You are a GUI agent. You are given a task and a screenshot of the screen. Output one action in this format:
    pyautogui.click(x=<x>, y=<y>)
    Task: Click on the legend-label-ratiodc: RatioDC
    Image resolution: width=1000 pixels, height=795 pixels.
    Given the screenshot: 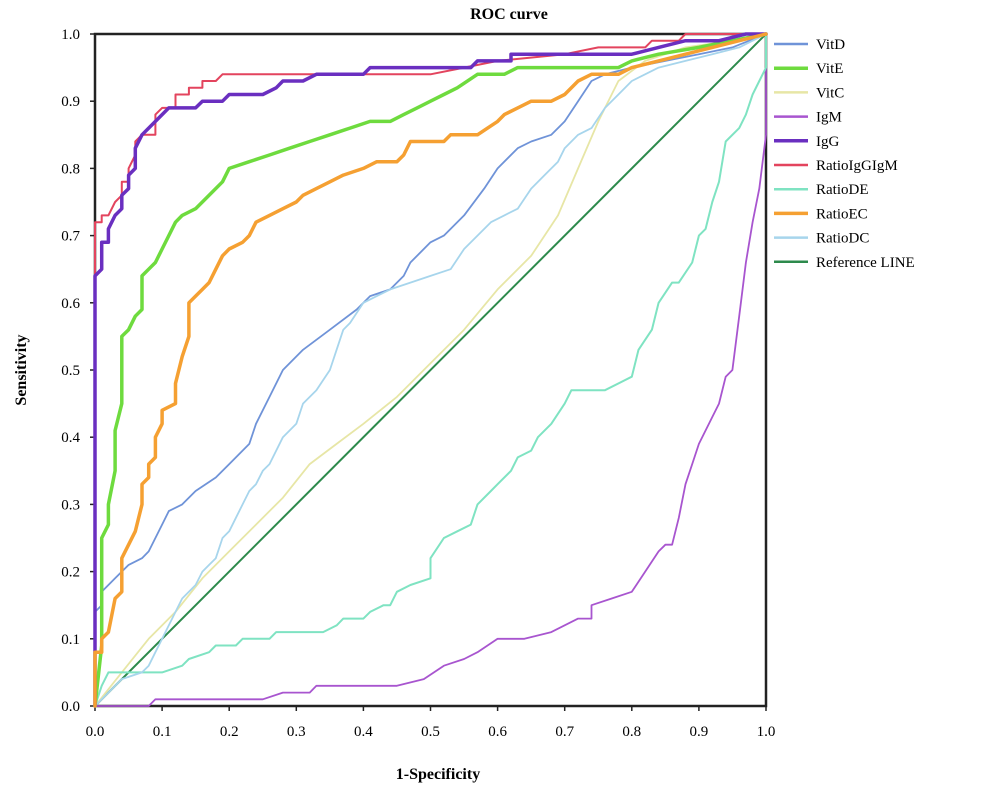 What is the action you would take?
    pyautogui.click(x=842, y=239)
    